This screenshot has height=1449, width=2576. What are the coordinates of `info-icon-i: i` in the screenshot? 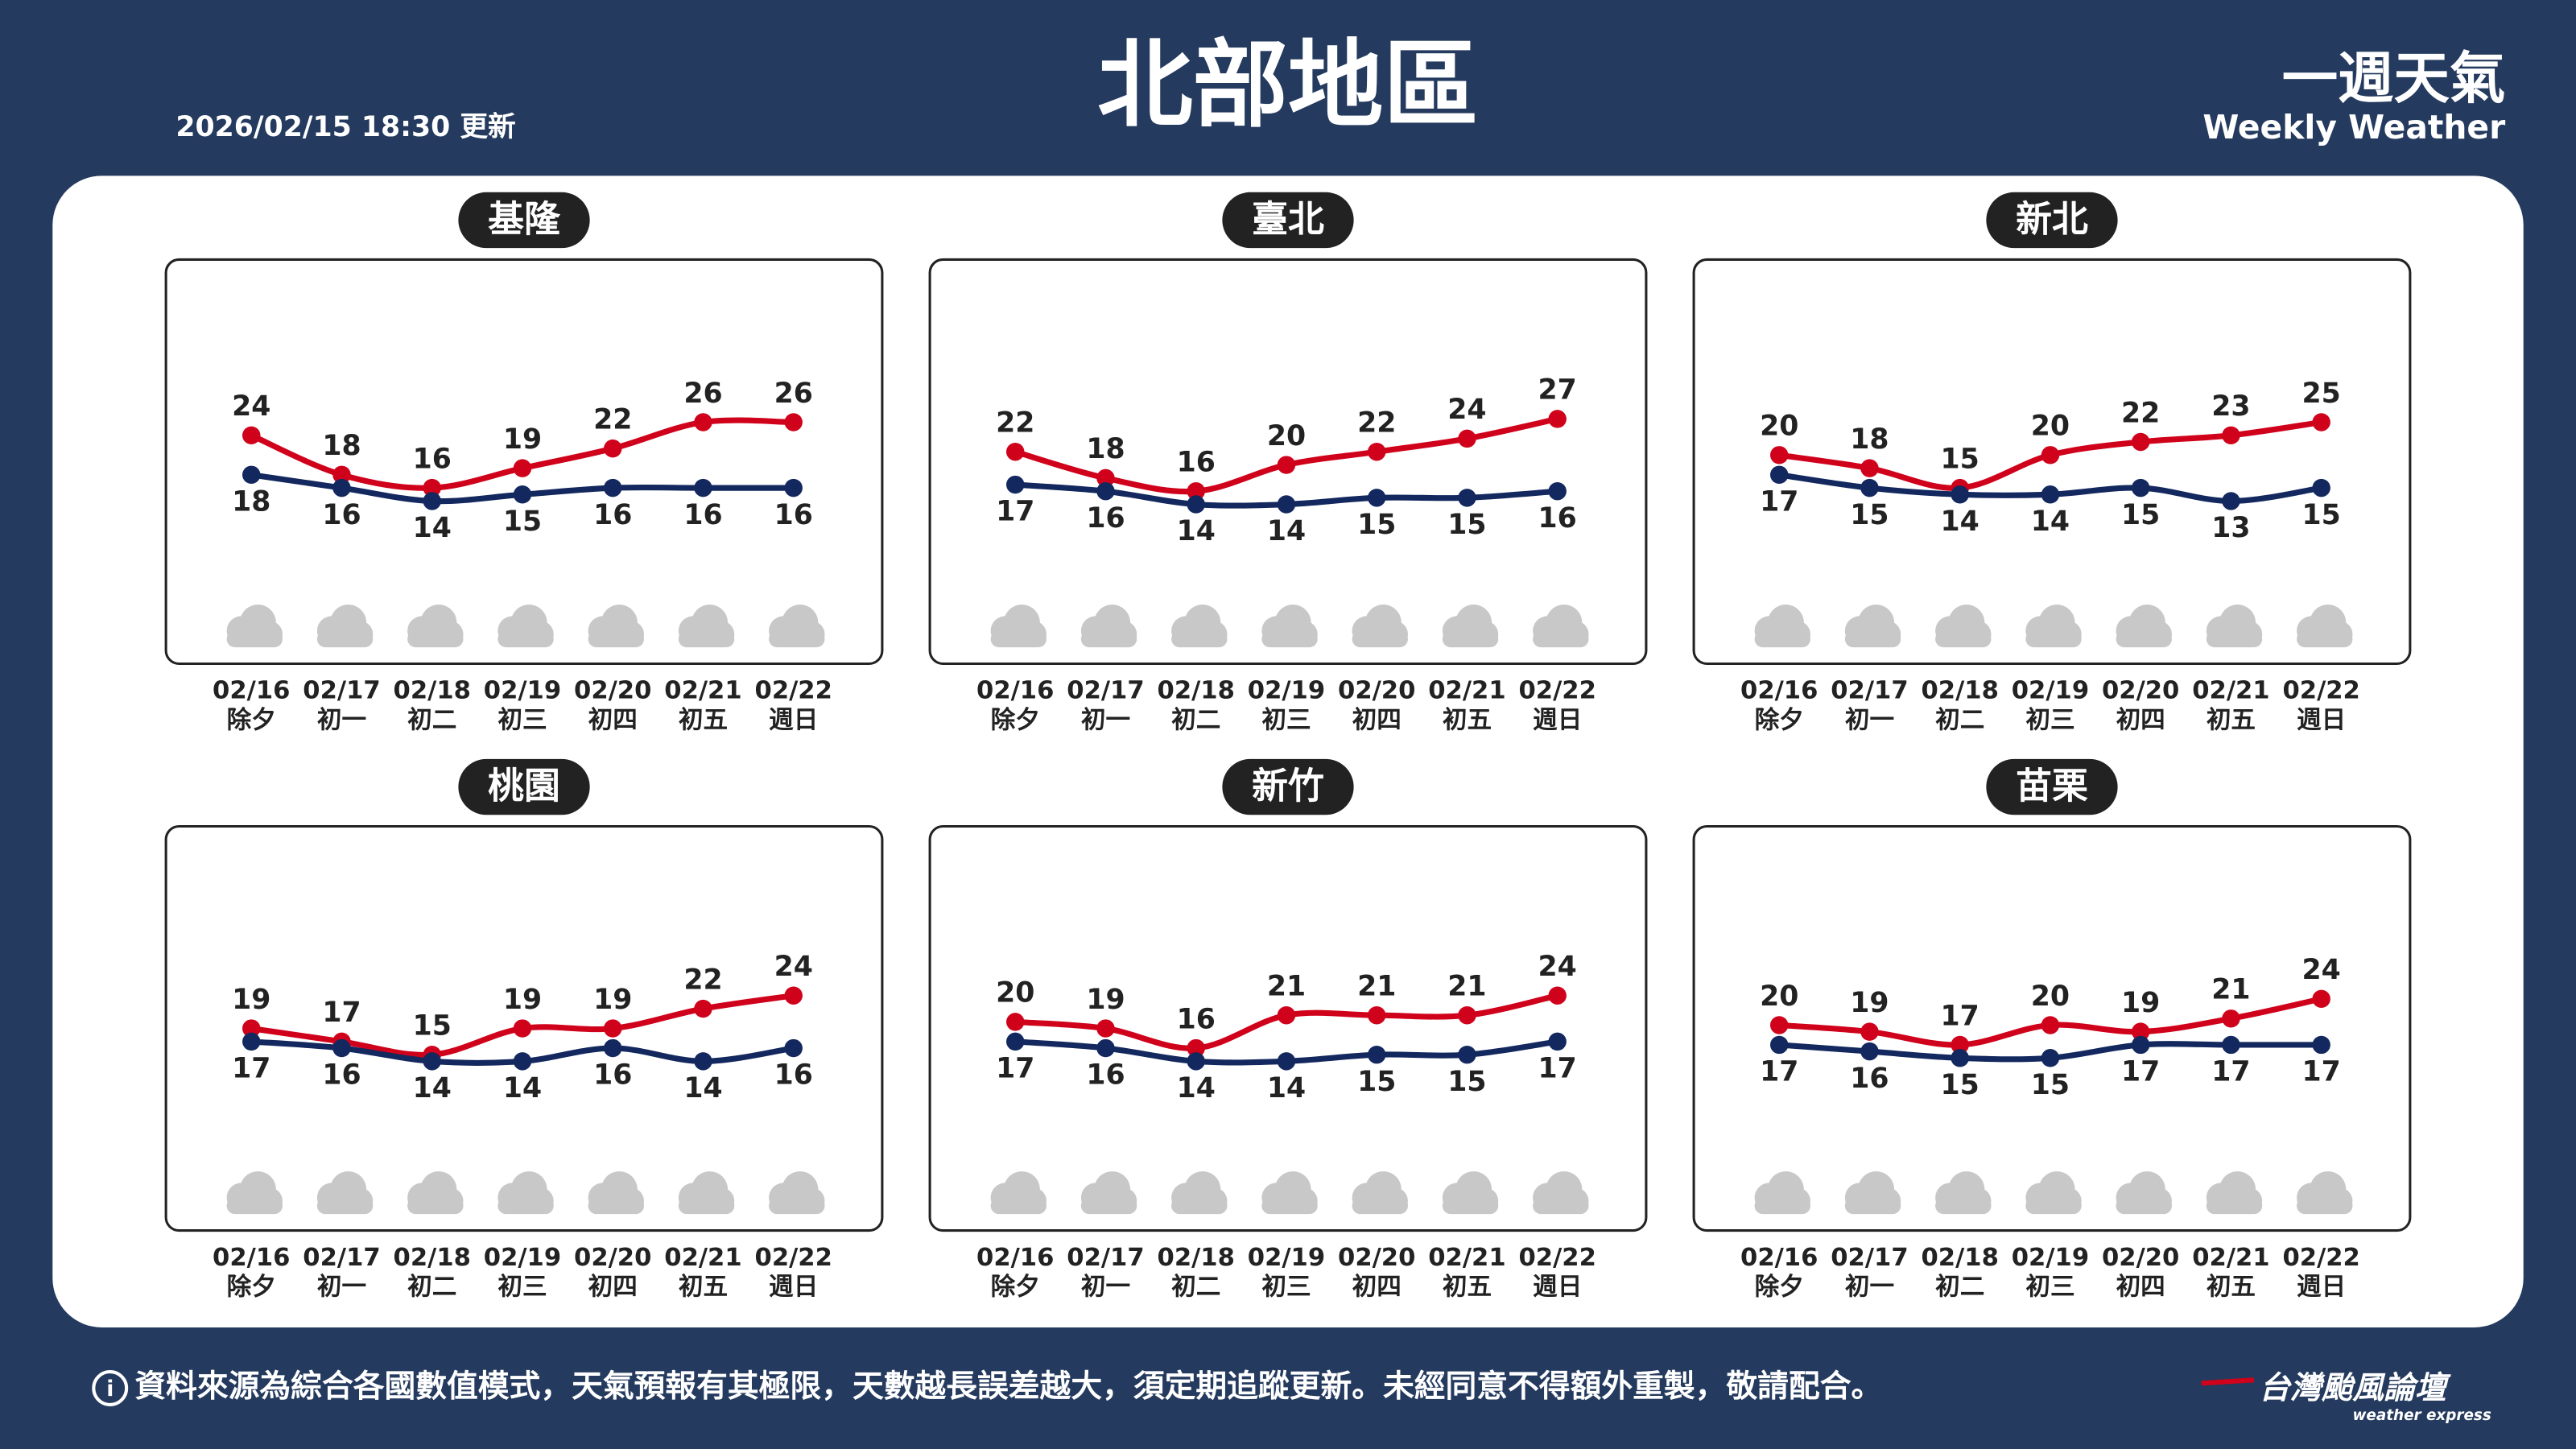 It's located at (110, 1389).